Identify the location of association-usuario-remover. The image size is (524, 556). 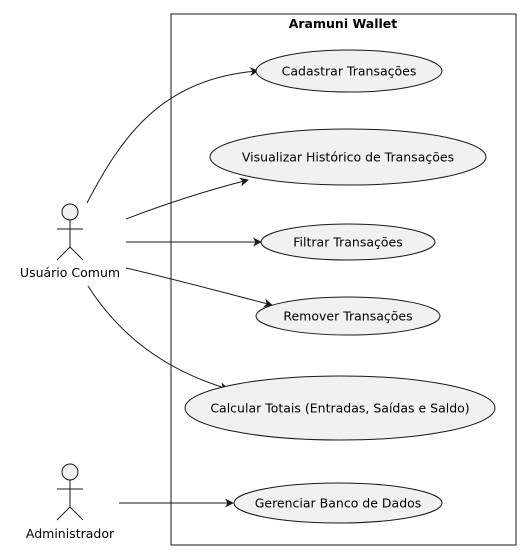
(199, 287).